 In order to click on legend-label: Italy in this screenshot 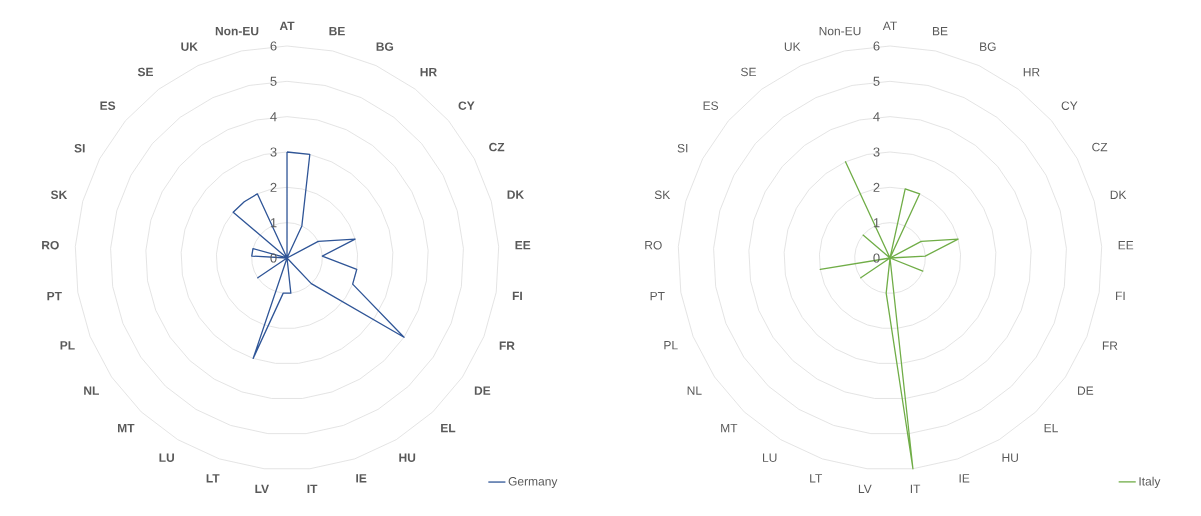, I will do `click(1150, 482)`.